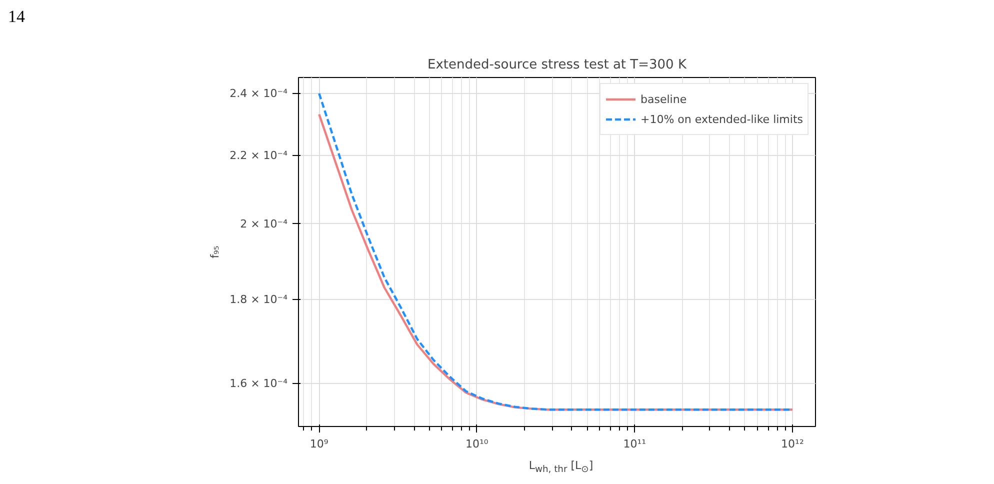 The height and width of the screenshot is (484, 994). I want to click on y-tick-label: 2 × 10⁻⁴, so click(264, 223).